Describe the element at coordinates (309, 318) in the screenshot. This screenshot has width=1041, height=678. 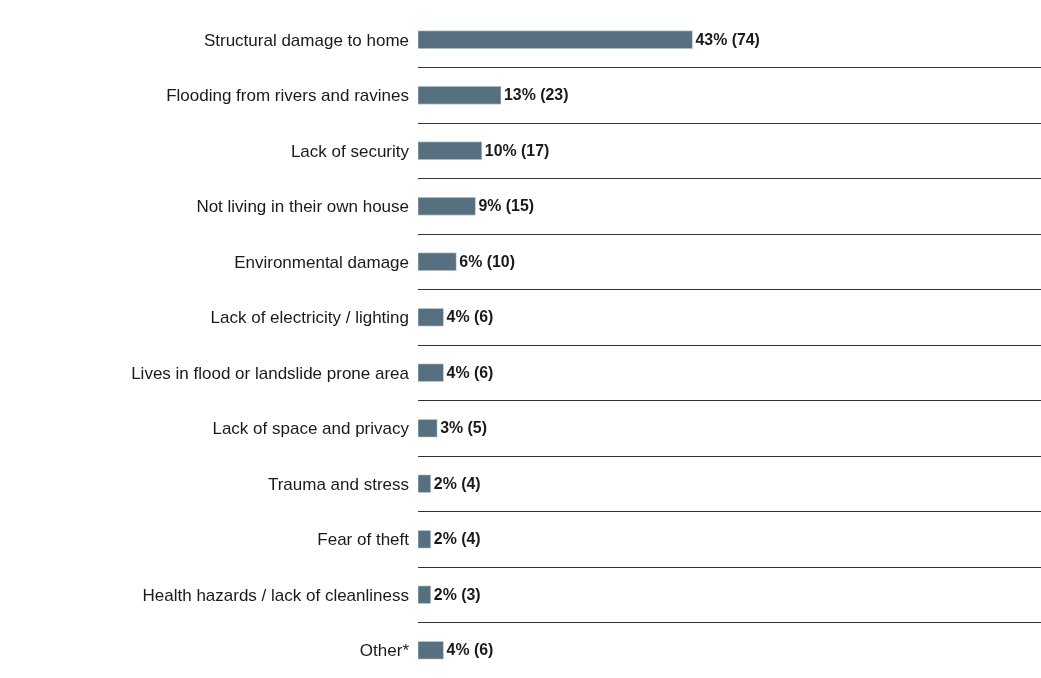
I see `y-tick-label: Lack of electricity / lighting` at that location.